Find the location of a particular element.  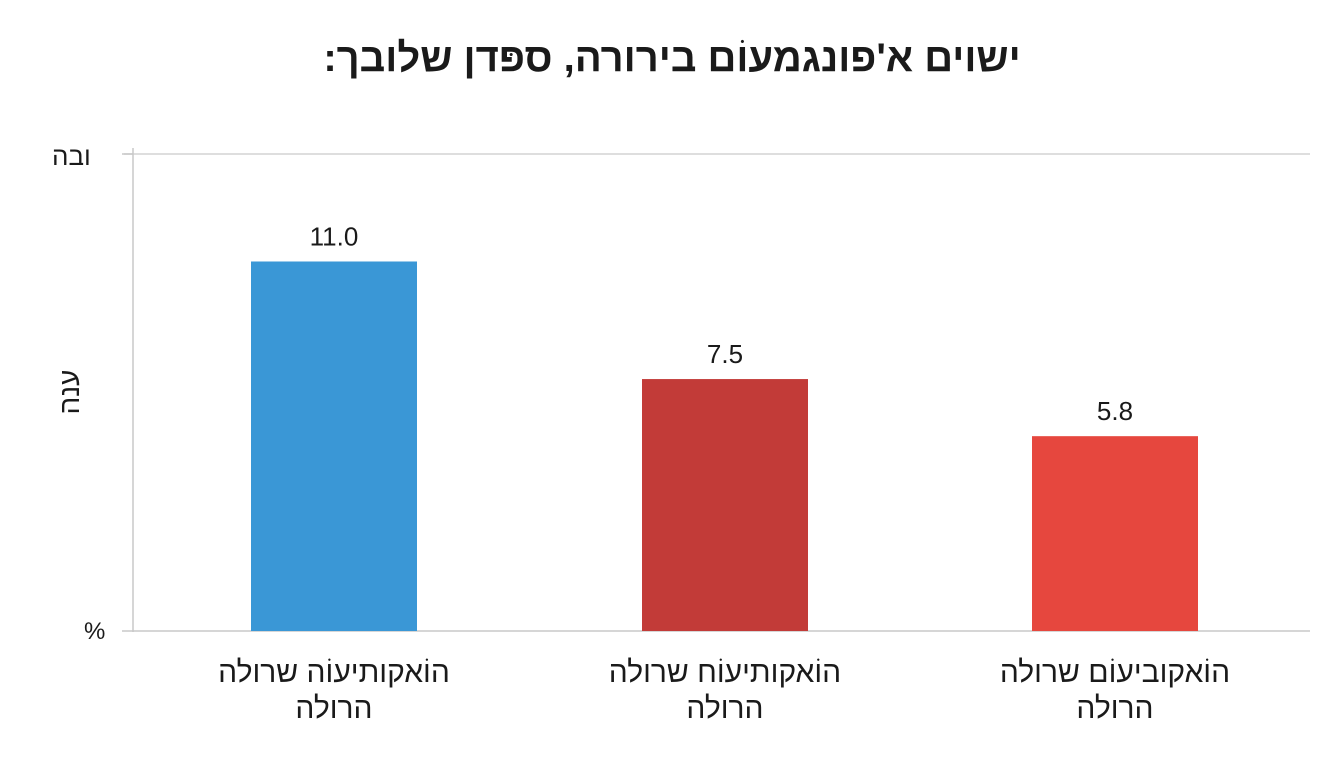

x-axis-label-line: הוֹאקותיעוֹח שרולה is located at coordinates (725, 672).